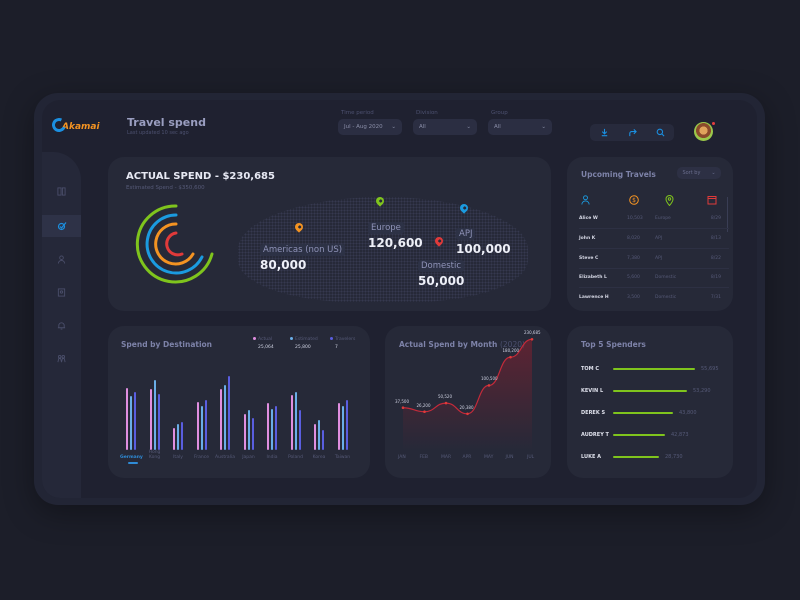 Image resolution: width=800 pixels, height=600 pixels. What do you see at coordinates (283, 265) in the screenshot?
I see `region-value: 80,000` at bounding box center [283, 265].